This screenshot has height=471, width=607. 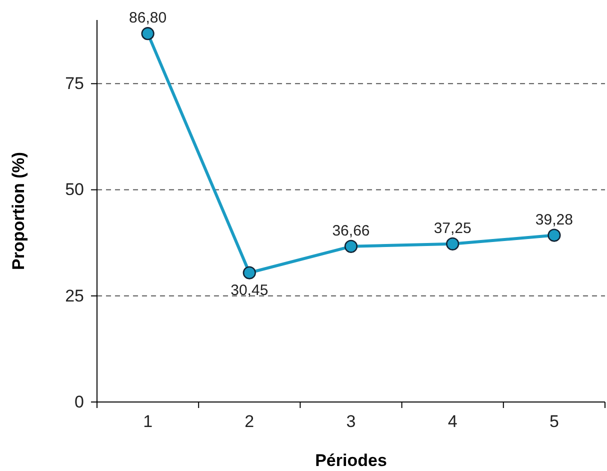 I want to click on x-tick-label: 2, so click(x=249, y=422).